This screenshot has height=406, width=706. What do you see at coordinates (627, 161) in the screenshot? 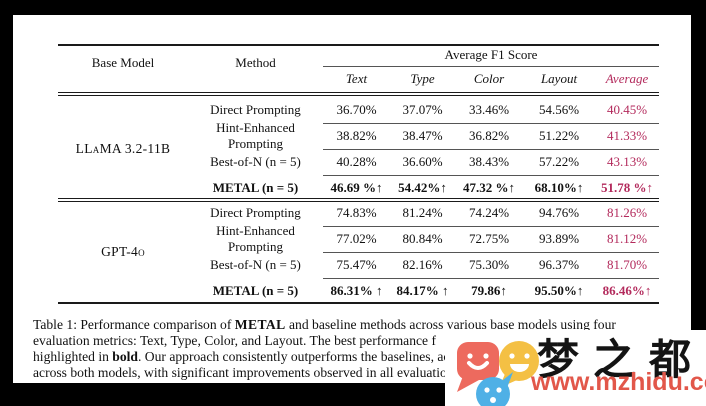
I see `value-cell: 43.13%` at bounding box center [627, 161].